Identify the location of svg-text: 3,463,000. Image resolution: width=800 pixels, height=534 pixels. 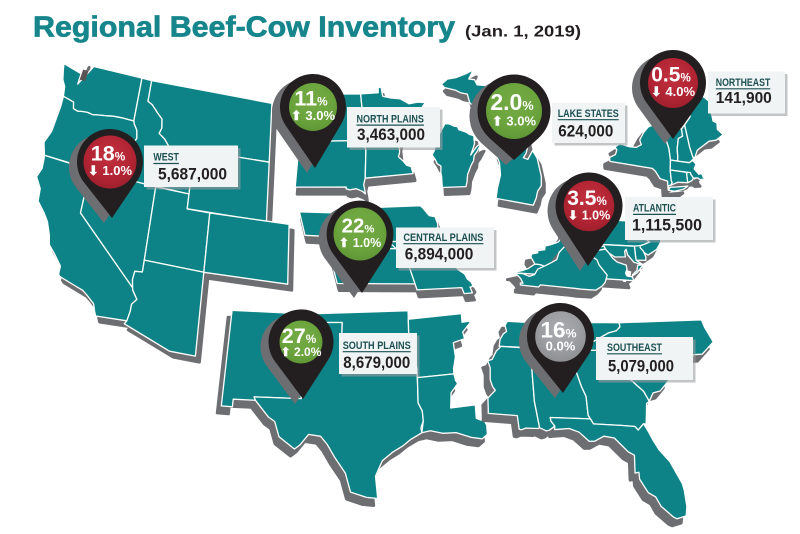
(391, 134).